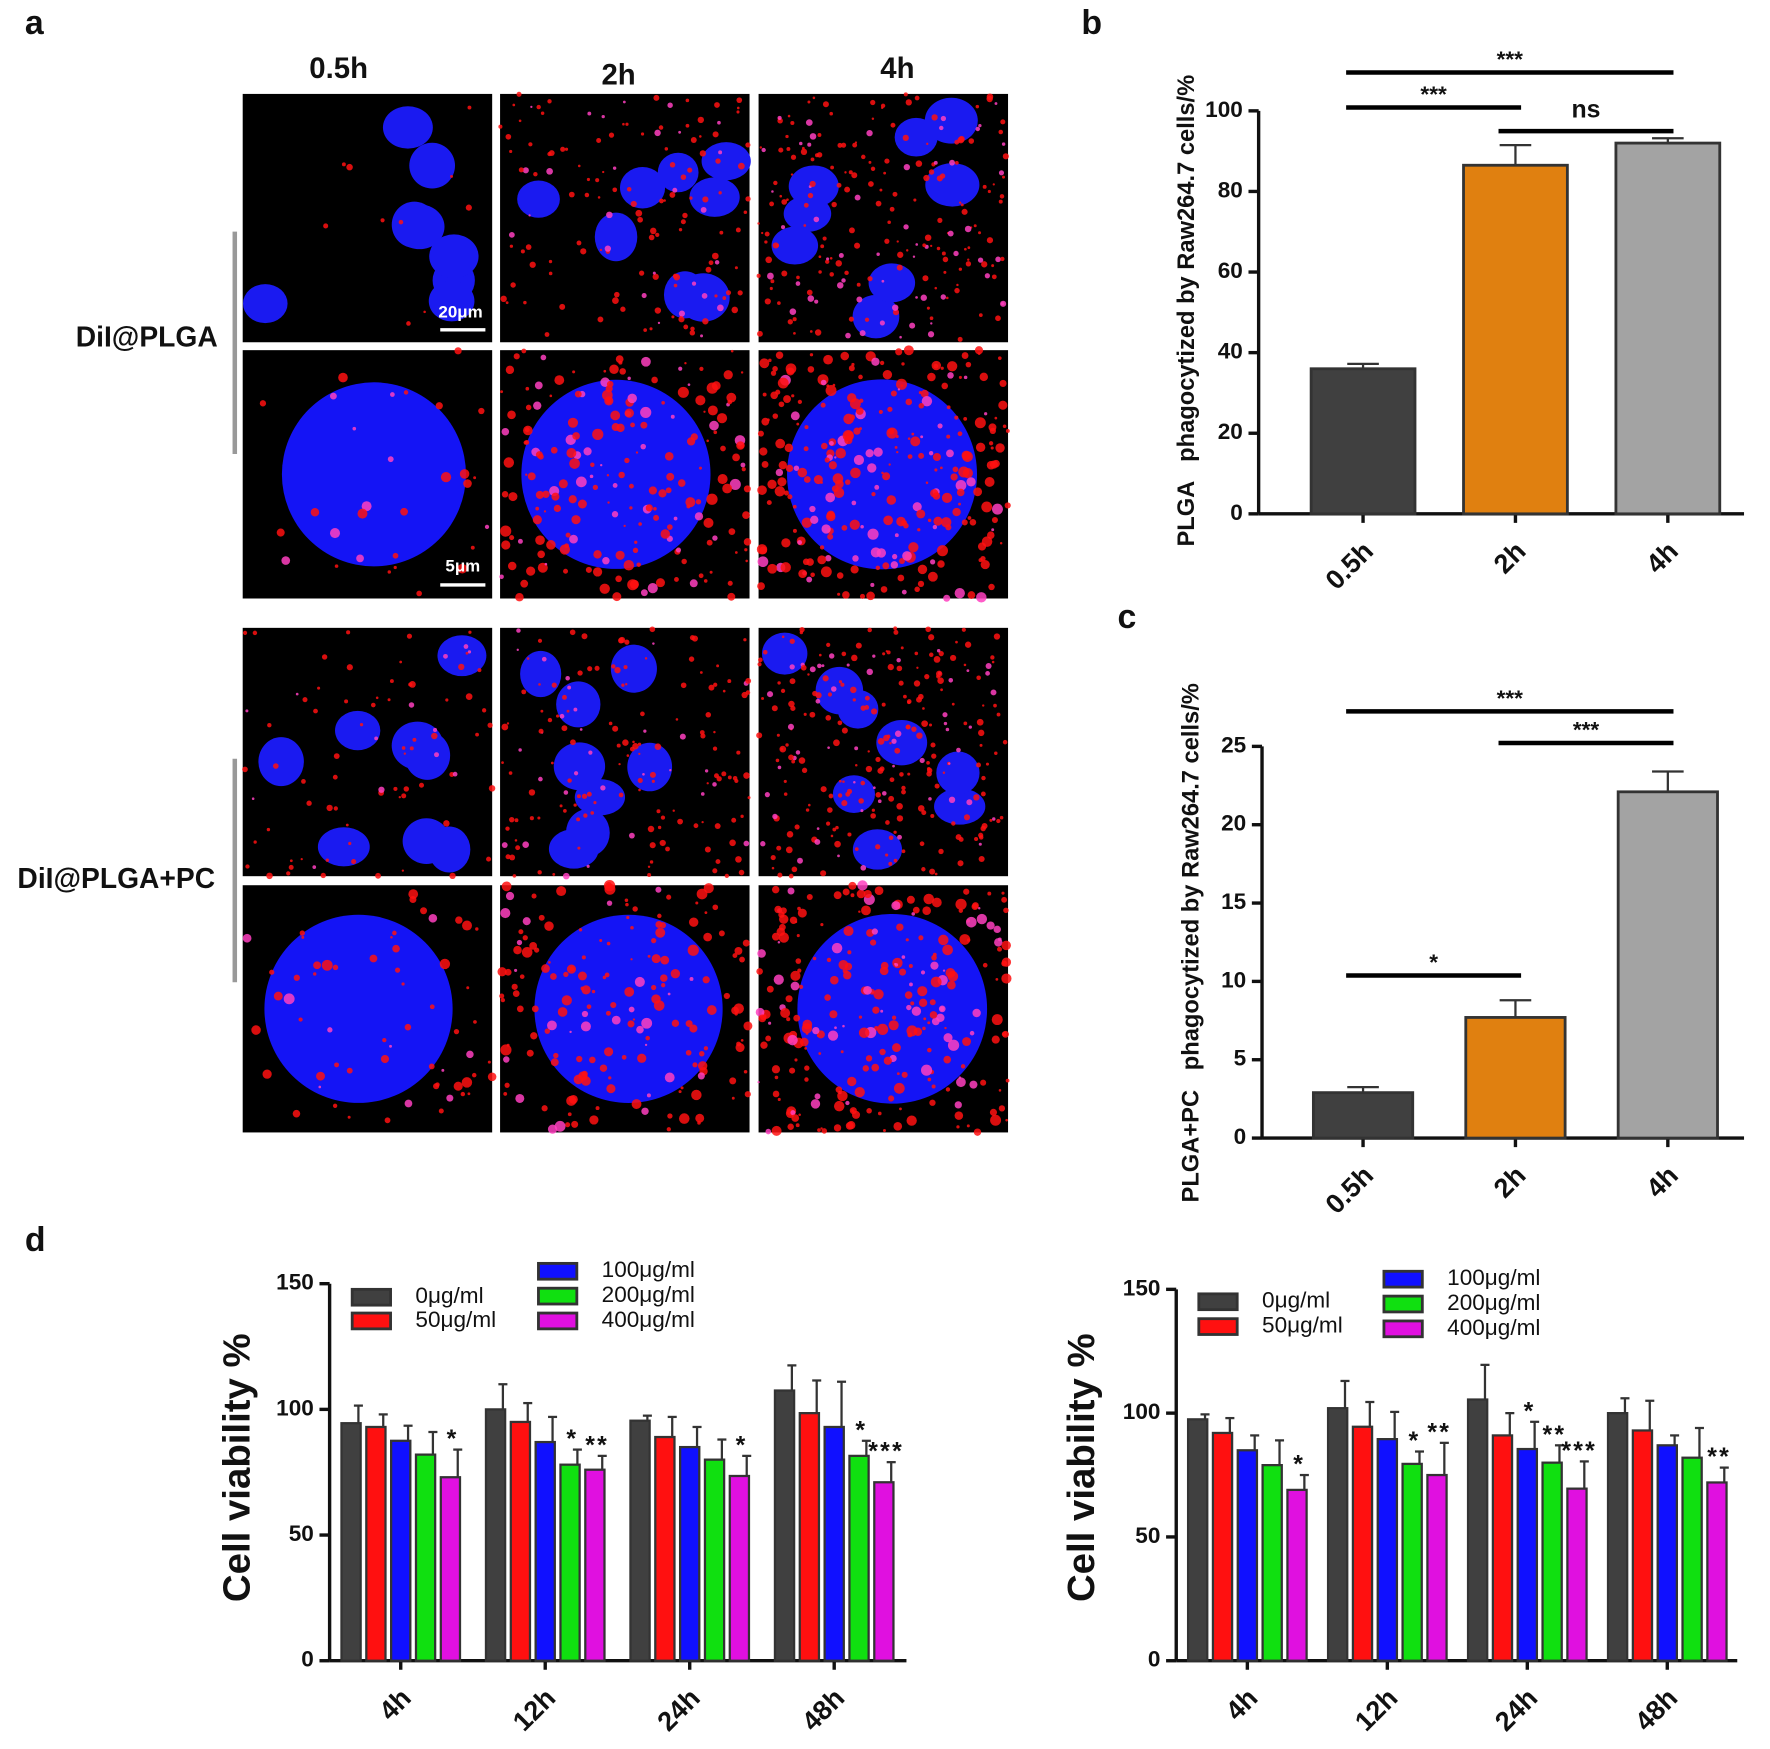  What do you see at coordinates (558, 1321) in the screenshot?
I see `legend-swatch` at bounding box center [558, 1321].